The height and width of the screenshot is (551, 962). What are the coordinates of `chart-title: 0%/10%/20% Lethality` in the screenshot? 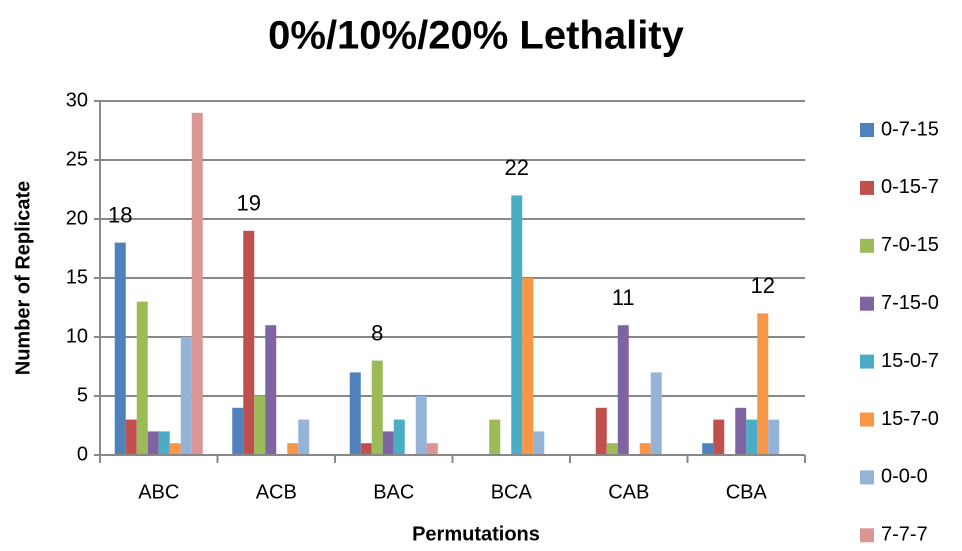 It's located at (476, 36).